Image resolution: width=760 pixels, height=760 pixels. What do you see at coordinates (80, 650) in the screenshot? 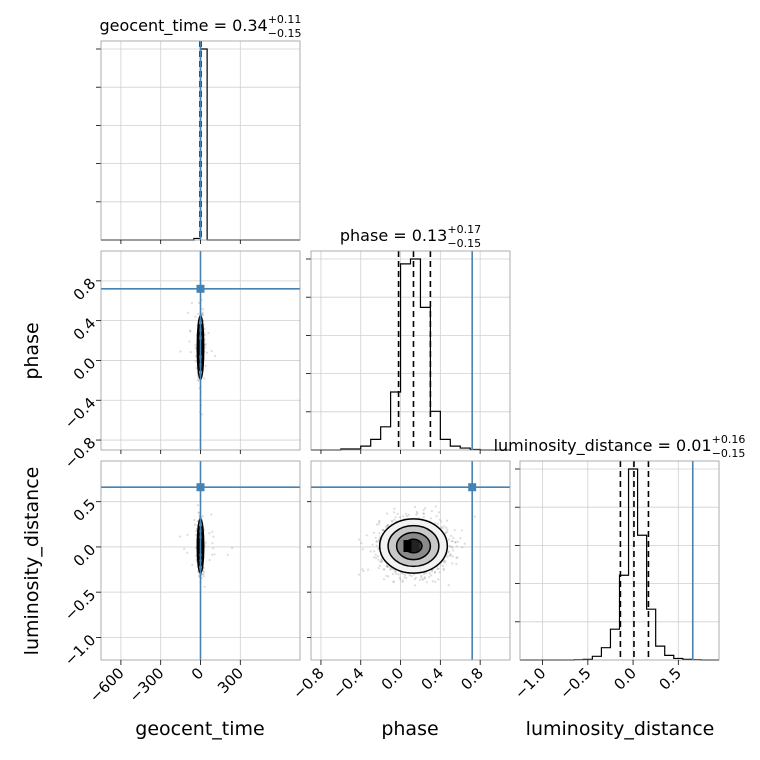
I see `y-tick-label: −1.0` at bounding box center [80, 650].